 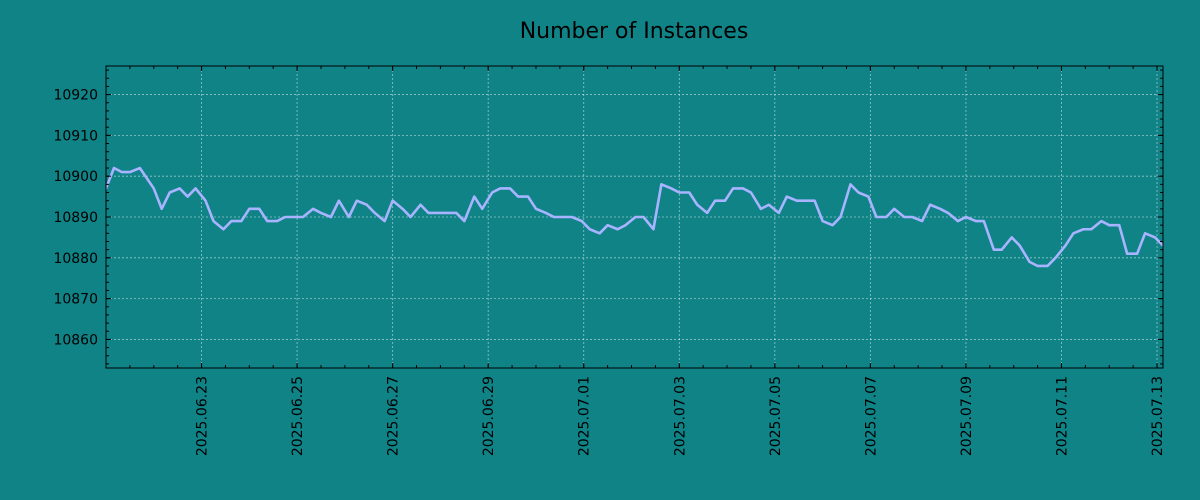 What do you see at coordinates (967, 416) in the screenshot?
I see `x-tick-label: 2025.07.09` at bounding box center [967, 416].